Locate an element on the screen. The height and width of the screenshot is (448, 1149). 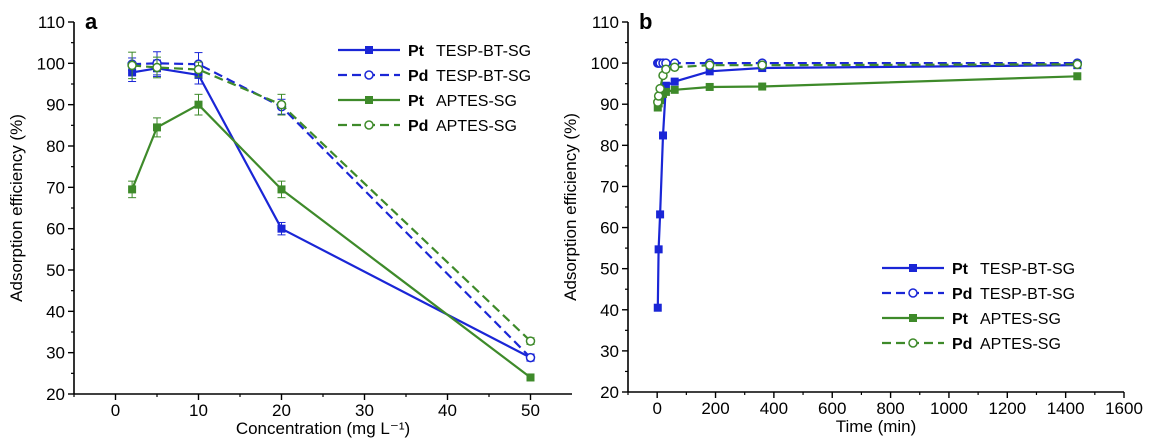
x-tick-label: 800 is located at coordinates (890, 408).